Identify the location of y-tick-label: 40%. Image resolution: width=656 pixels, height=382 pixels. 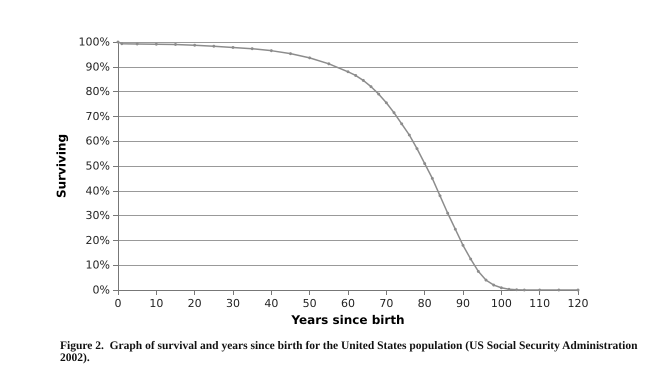
(98, 191).